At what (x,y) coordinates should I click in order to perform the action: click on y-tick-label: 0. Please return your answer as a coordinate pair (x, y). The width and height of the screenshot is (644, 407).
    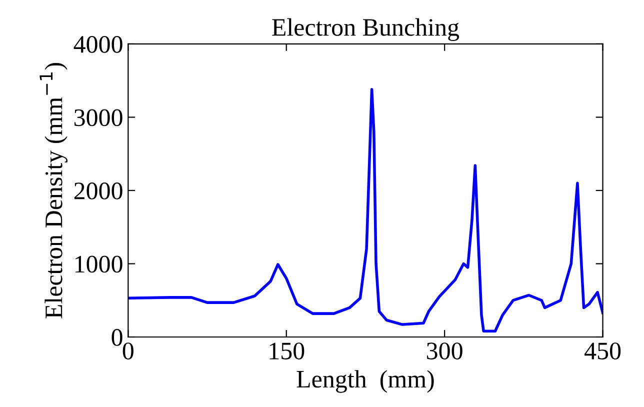
    Looking at the image, I should click on (117, 337).